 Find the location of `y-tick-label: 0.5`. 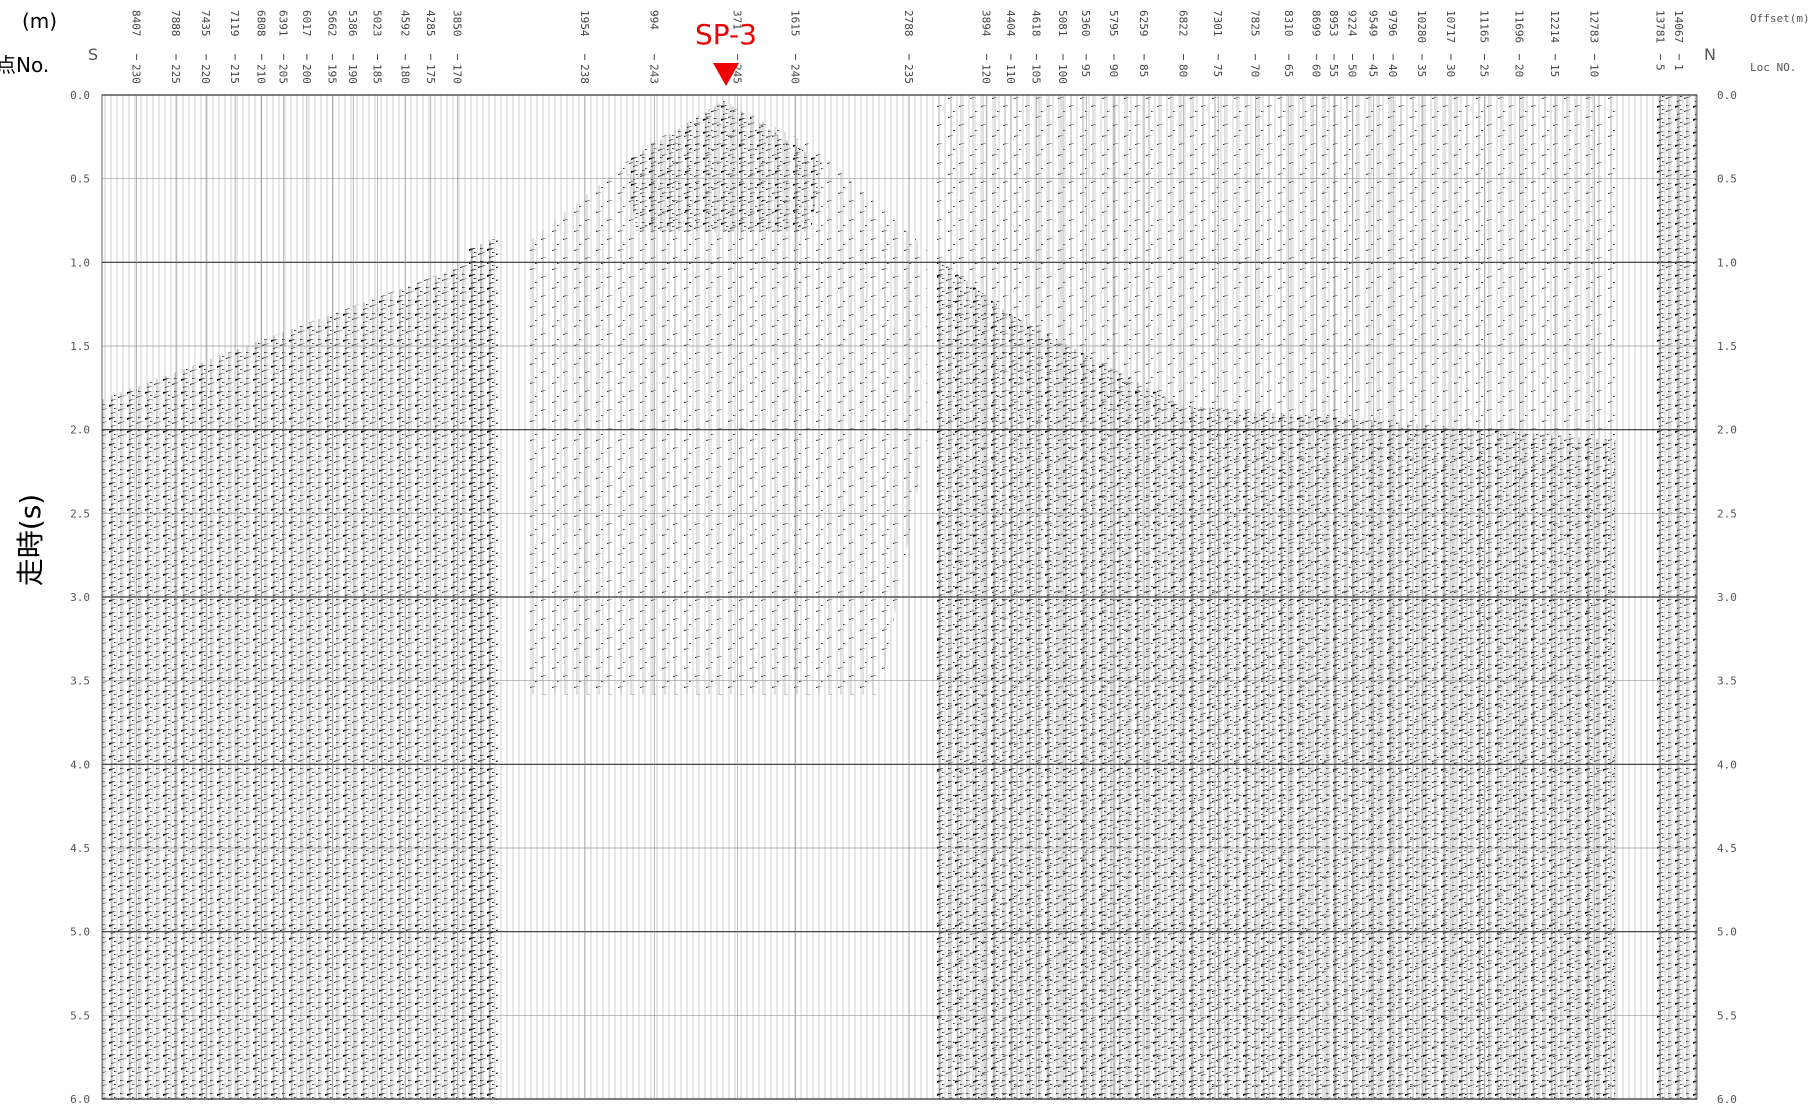

y-tick-label: 0.5 is located at coordinates (80, 179).